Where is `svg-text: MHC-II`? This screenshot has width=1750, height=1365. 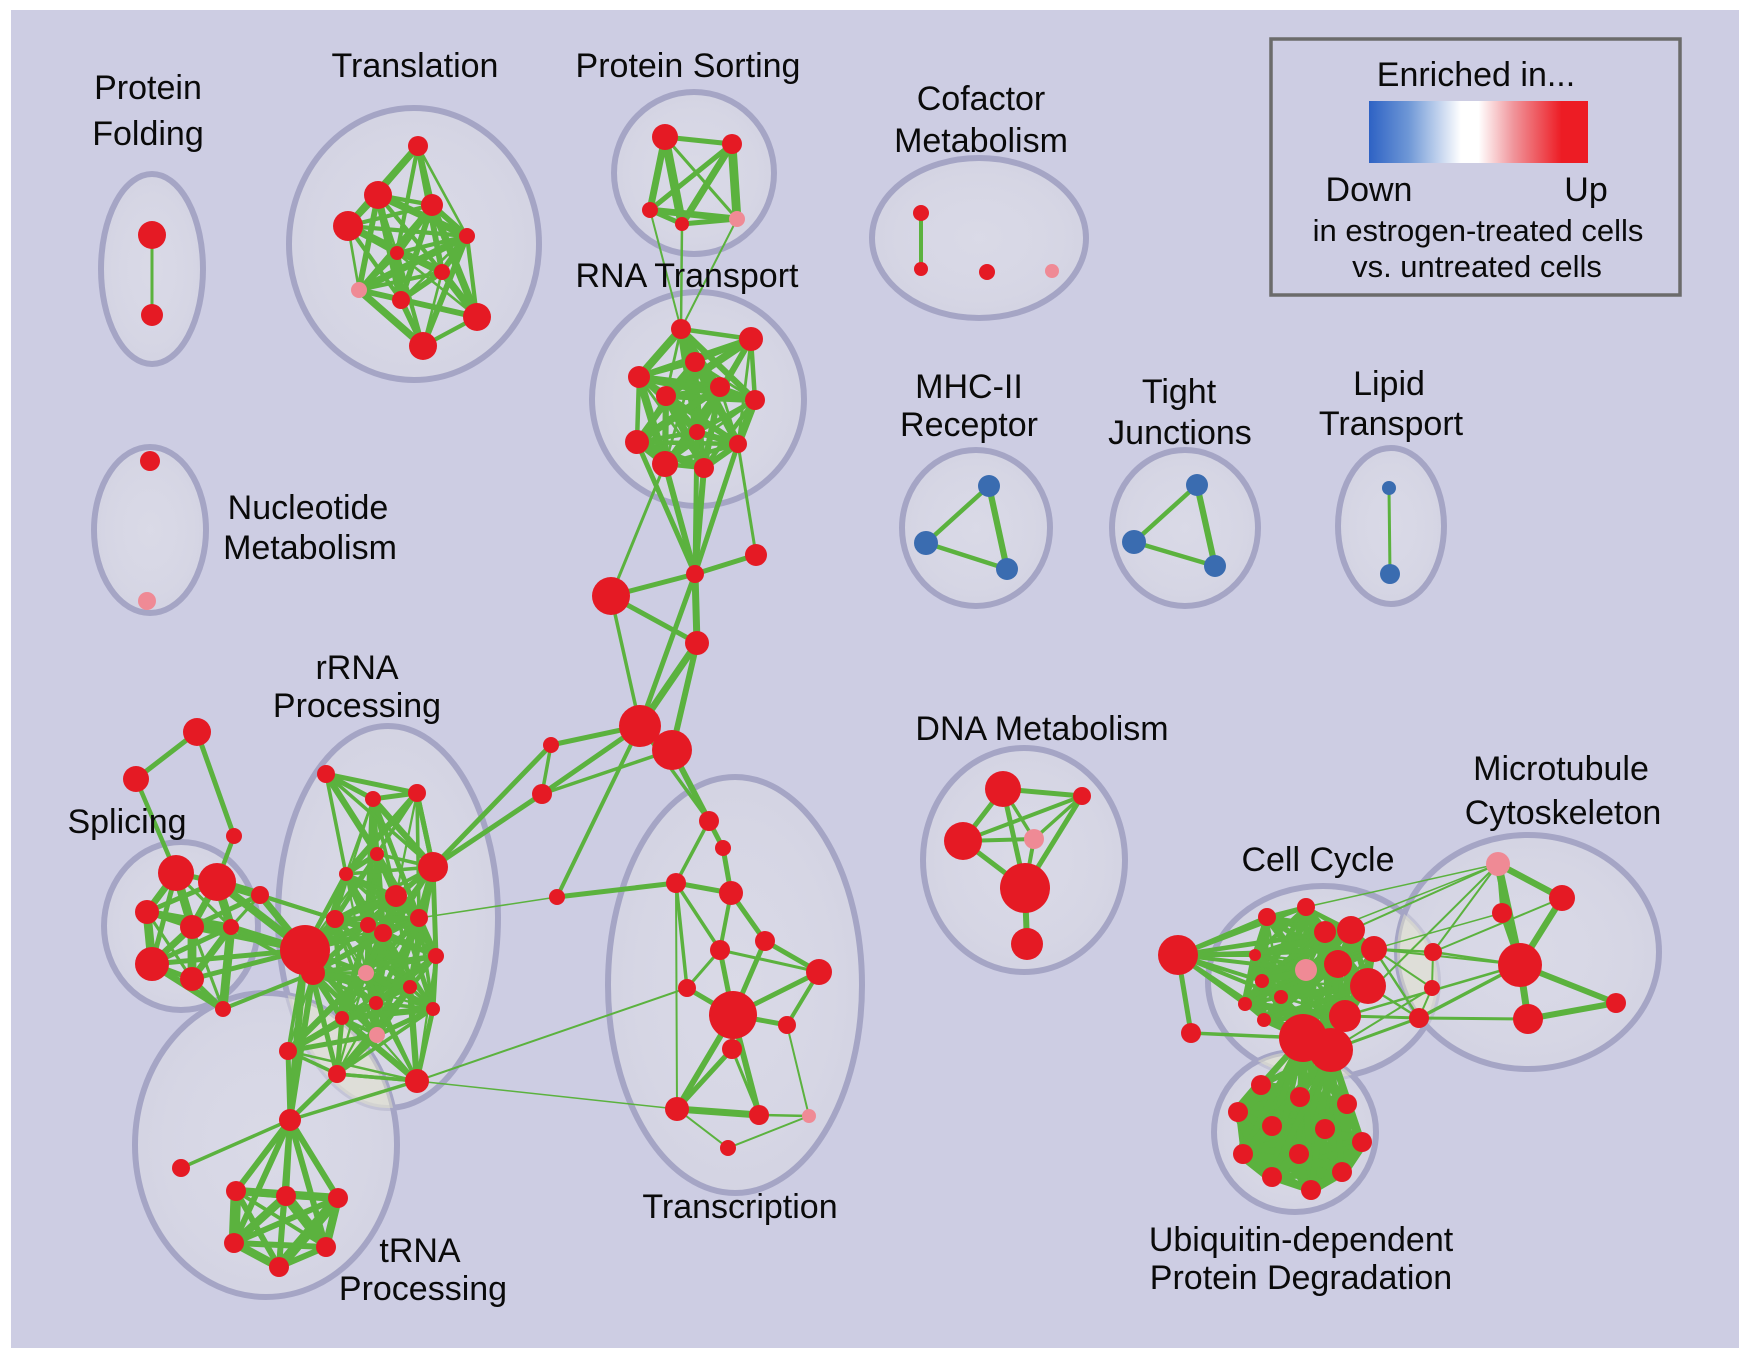 svg-text: MHC-II is located at coordinates (969, 387).